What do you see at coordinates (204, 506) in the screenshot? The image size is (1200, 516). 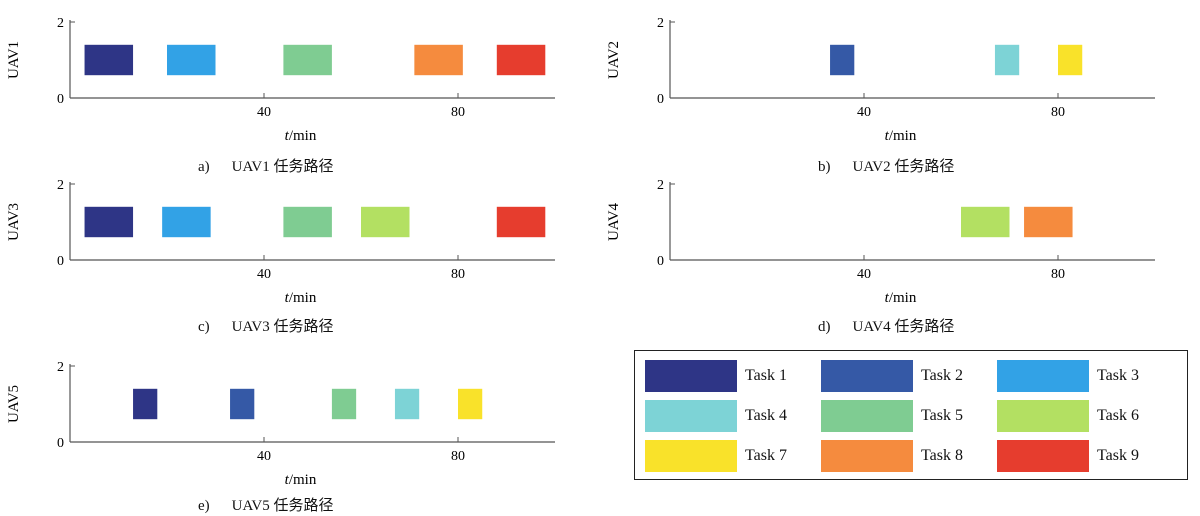 I see `caption-letter: e)` at bounding box center [204, 506].